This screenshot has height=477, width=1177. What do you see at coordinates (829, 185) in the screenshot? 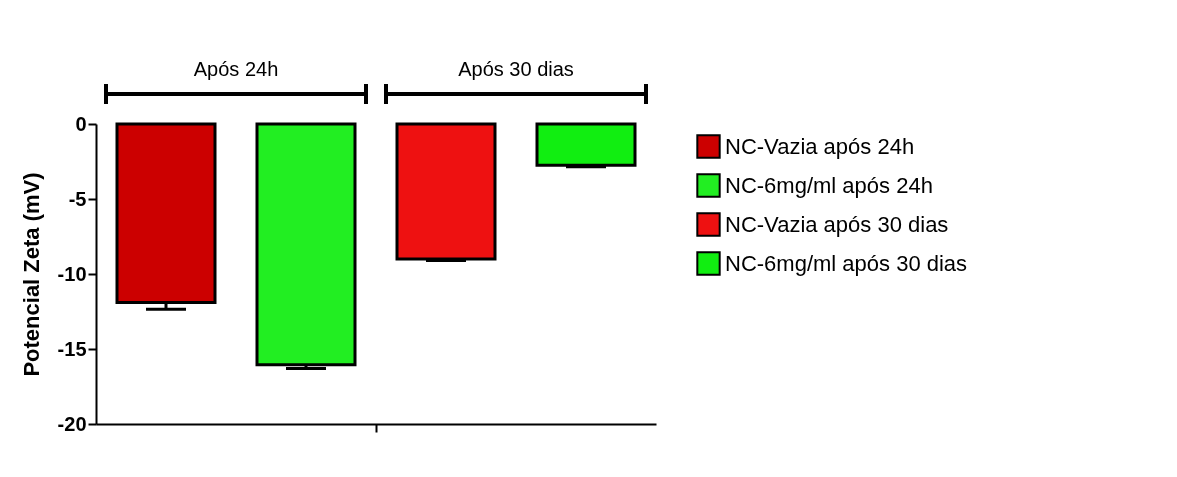
I see `legend-label: NC-6mg/ml após 24h` at bounding box center [829, 185].